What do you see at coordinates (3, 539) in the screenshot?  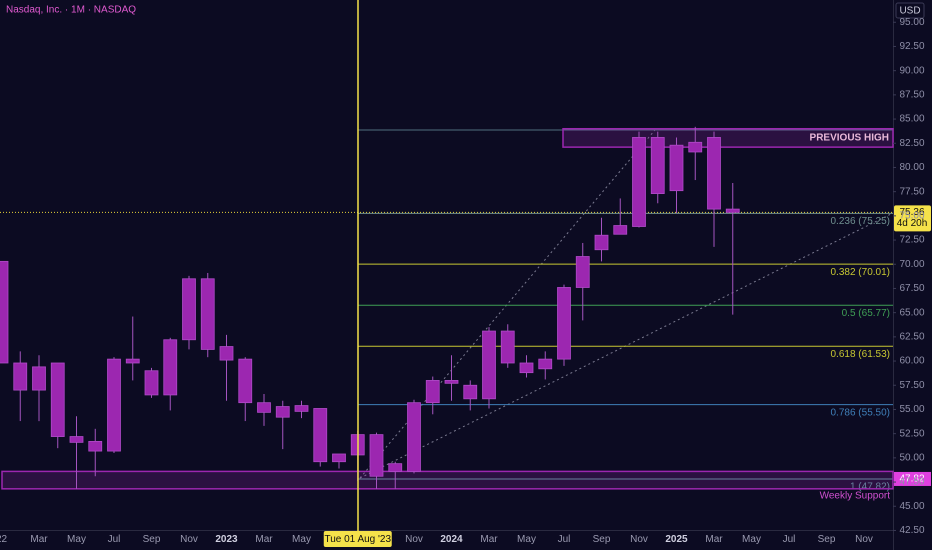 I see `x-tick-label: 22` at bounding box center [3, 539].